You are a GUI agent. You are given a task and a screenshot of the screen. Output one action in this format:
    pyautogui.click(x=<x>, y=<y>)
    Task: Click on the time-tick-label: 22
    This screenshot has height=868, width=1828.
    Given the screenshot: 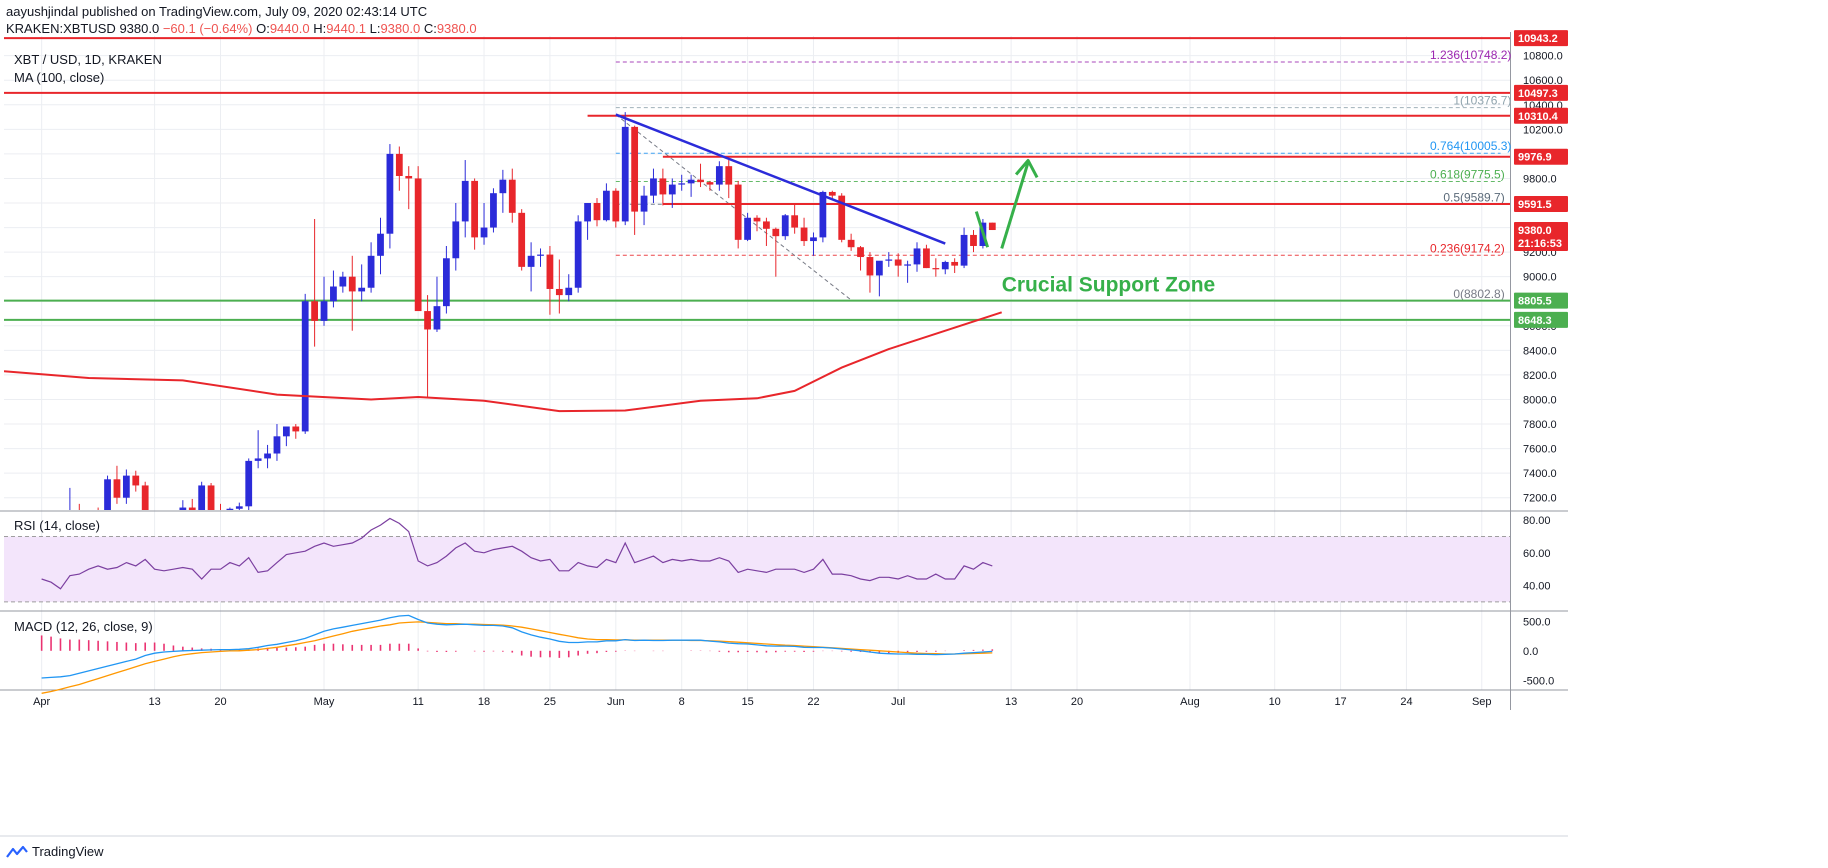 What is the action you would take?
    pyautogui.click(x=813, y=702)
    